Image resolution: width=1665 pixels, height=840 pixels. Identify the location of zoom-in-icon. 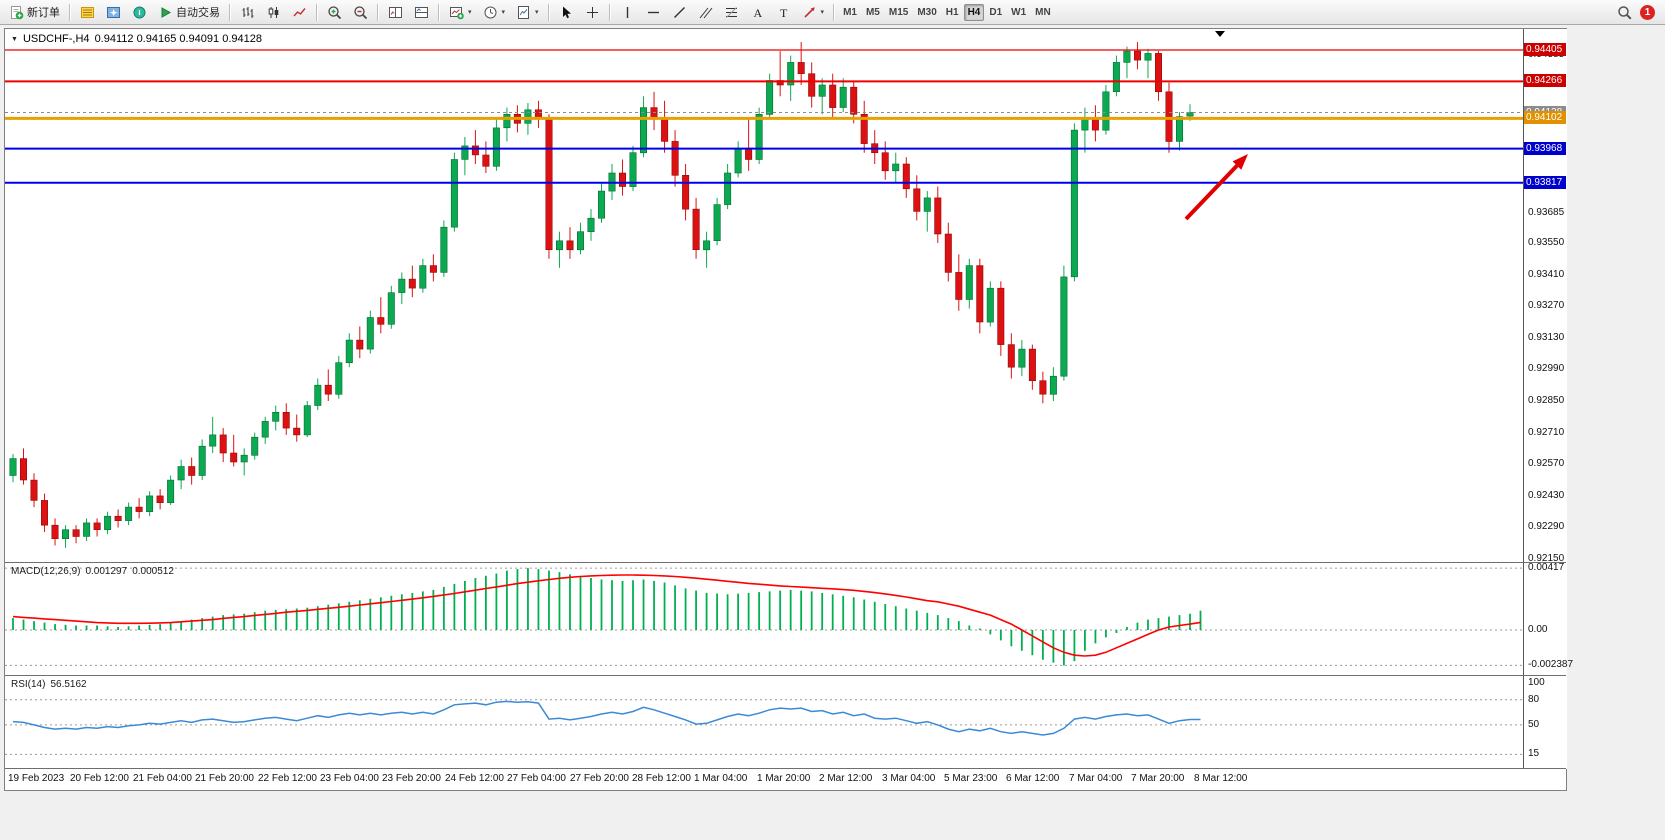
(334, 12).